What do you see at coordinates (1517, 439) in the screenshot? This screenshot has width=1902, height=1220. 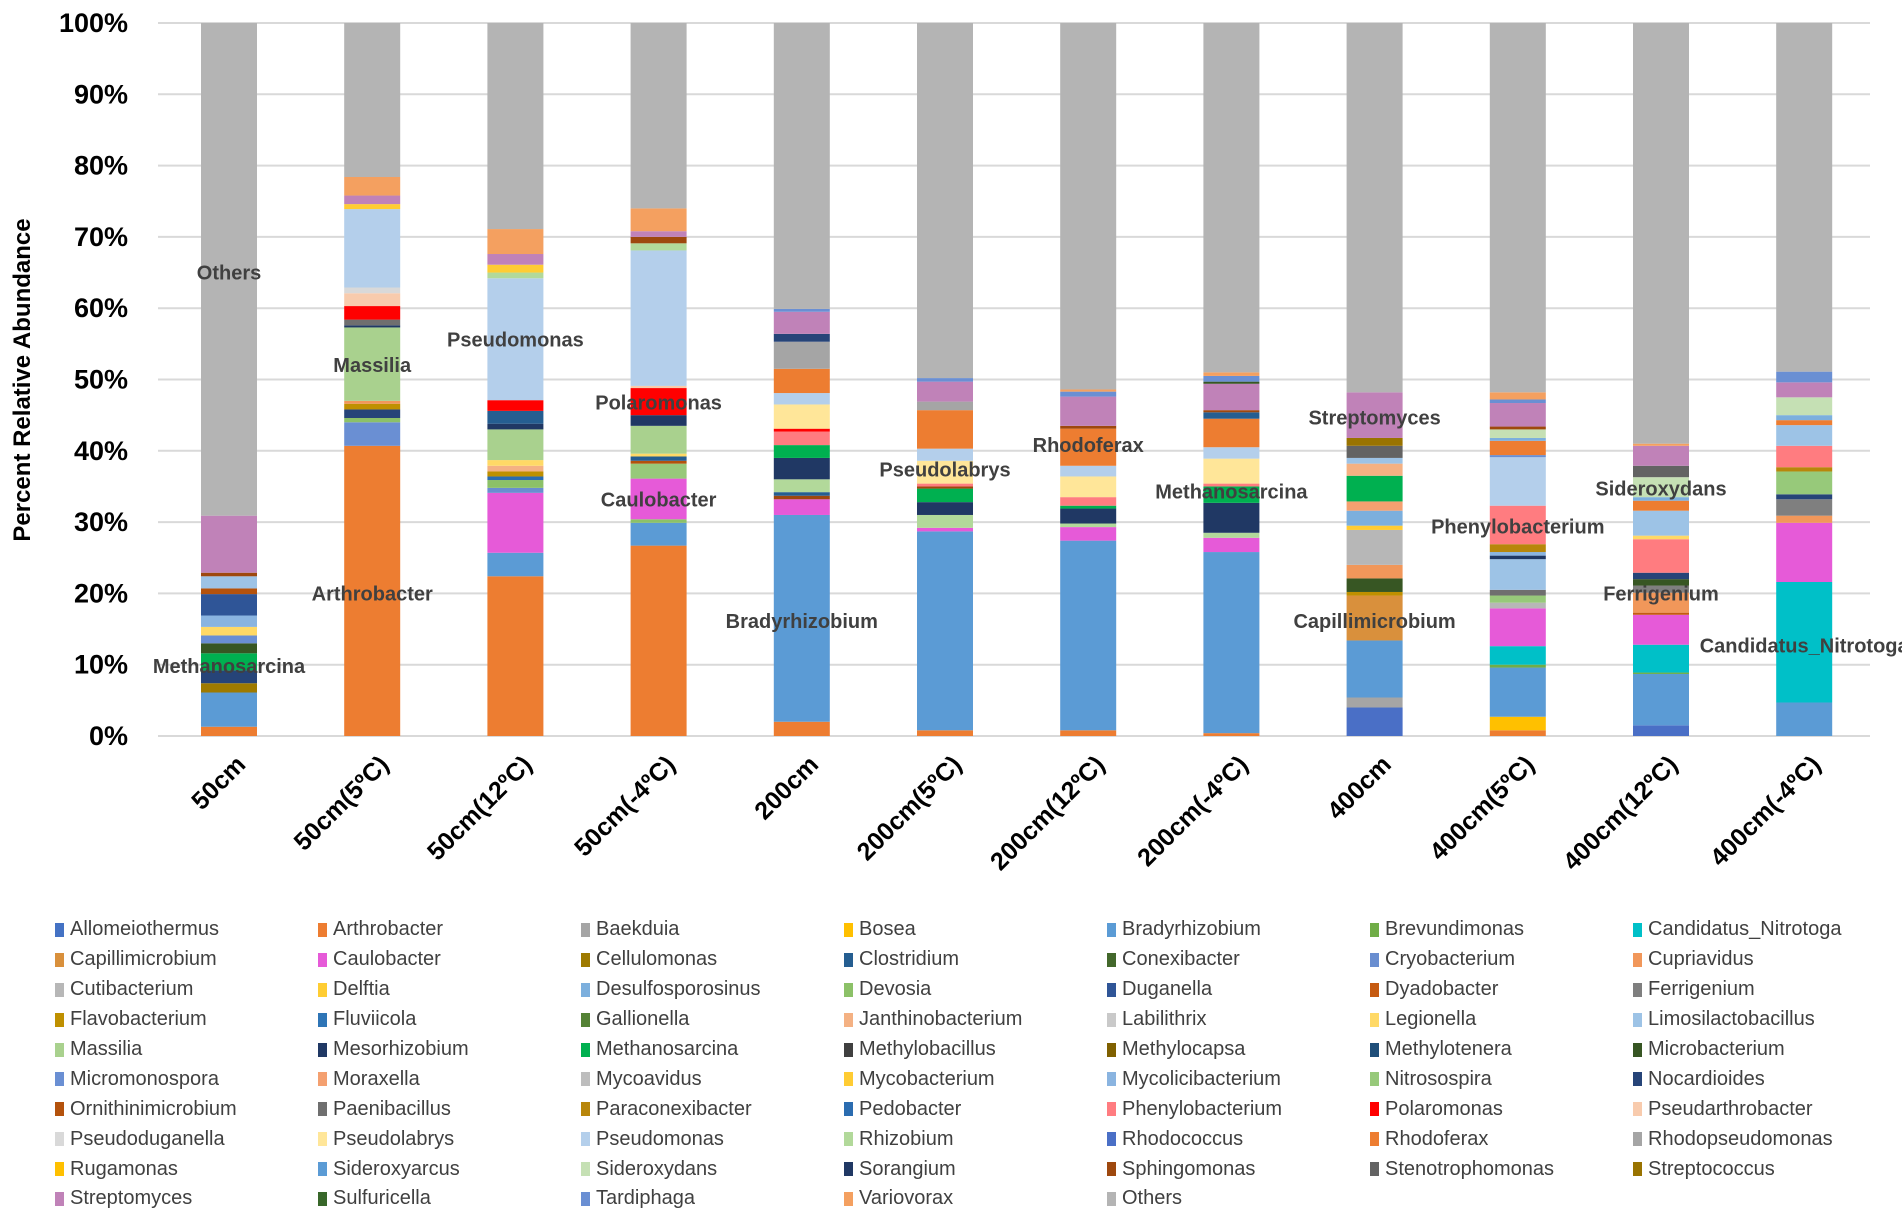 I see `bar-segment-desulfosporosinus` at bounding box center [1517, 439].